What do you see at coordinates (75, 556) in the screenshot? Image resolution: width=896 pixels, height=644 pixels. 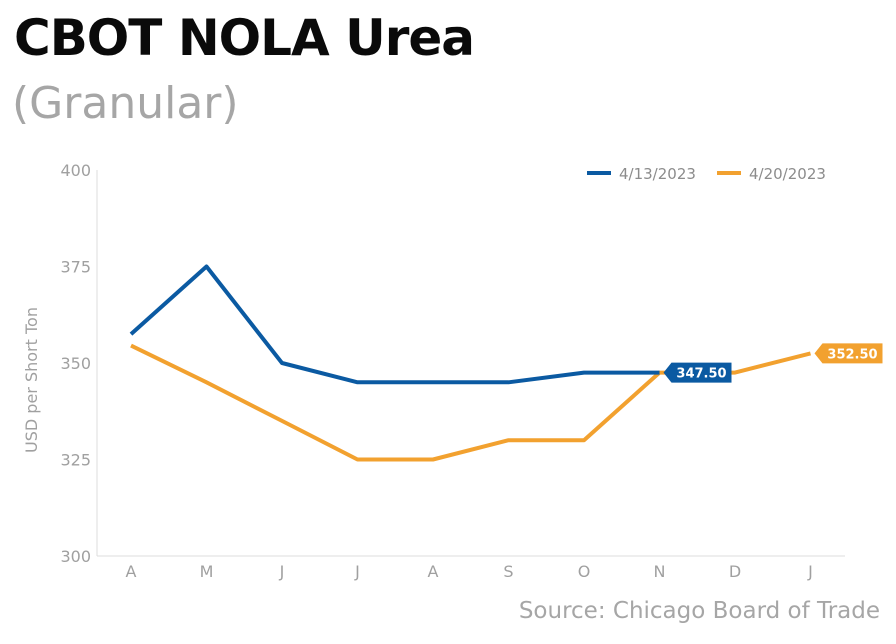 I see `y-tick-label: 300` at bounding box center [75, 556].